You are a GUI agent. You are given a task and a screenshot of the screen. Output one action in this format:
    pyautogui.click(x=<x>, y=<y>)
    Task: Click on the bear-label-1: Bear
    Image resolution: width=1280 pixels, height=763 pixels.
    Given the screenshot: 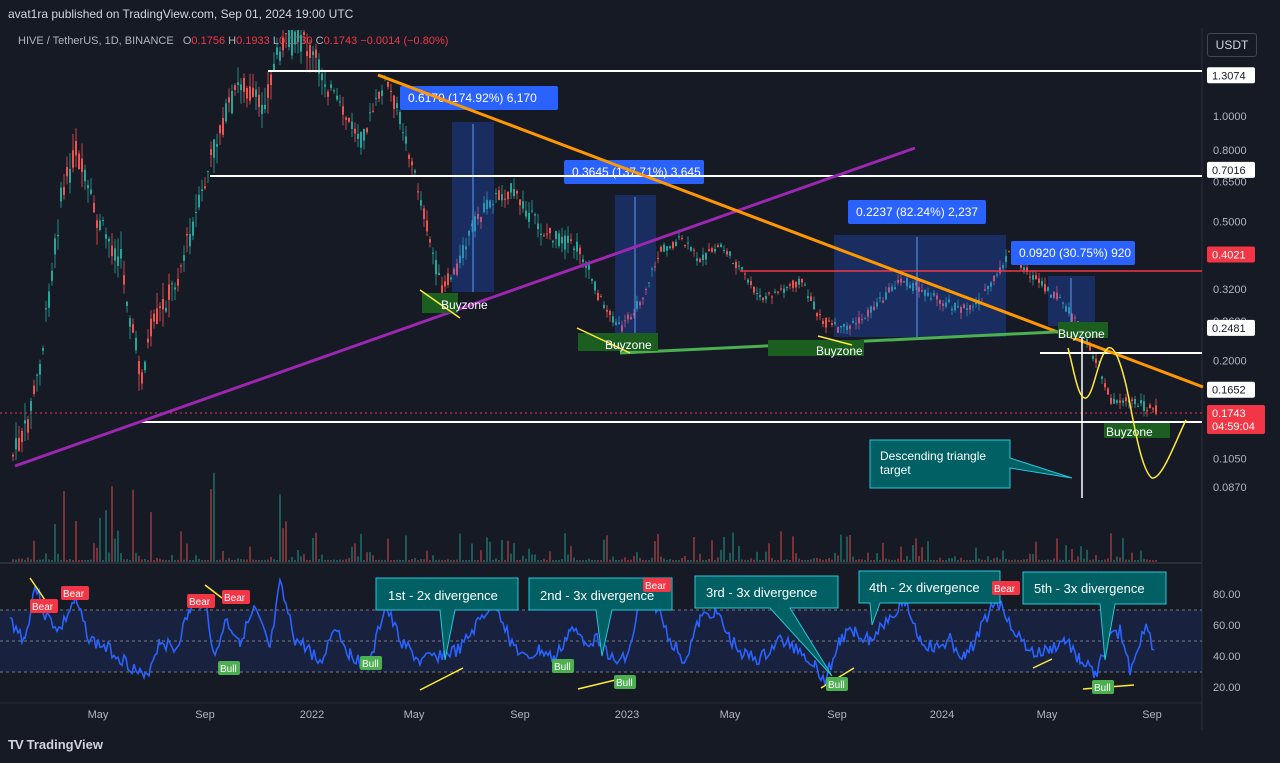 What is the action you would take?
    pyautogui.click(x=44, y=606)
    